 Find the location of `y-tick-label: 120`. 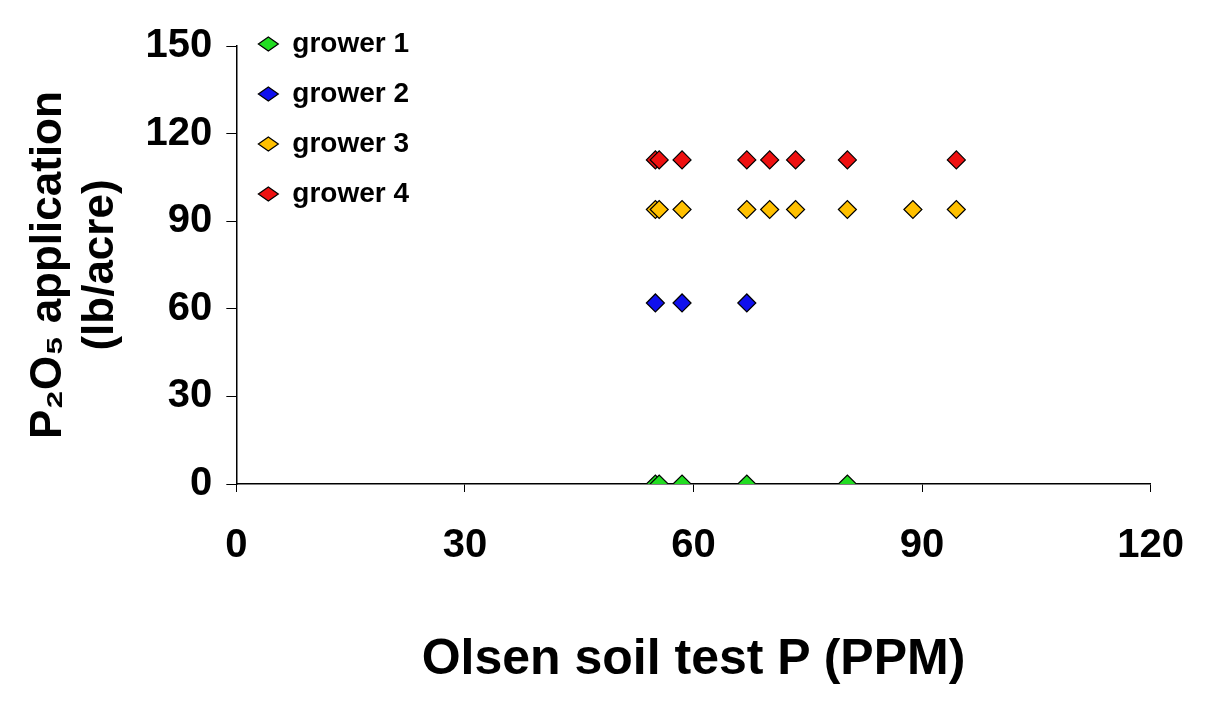

y-tick-label: 120 is located at coordinates (179, 130).